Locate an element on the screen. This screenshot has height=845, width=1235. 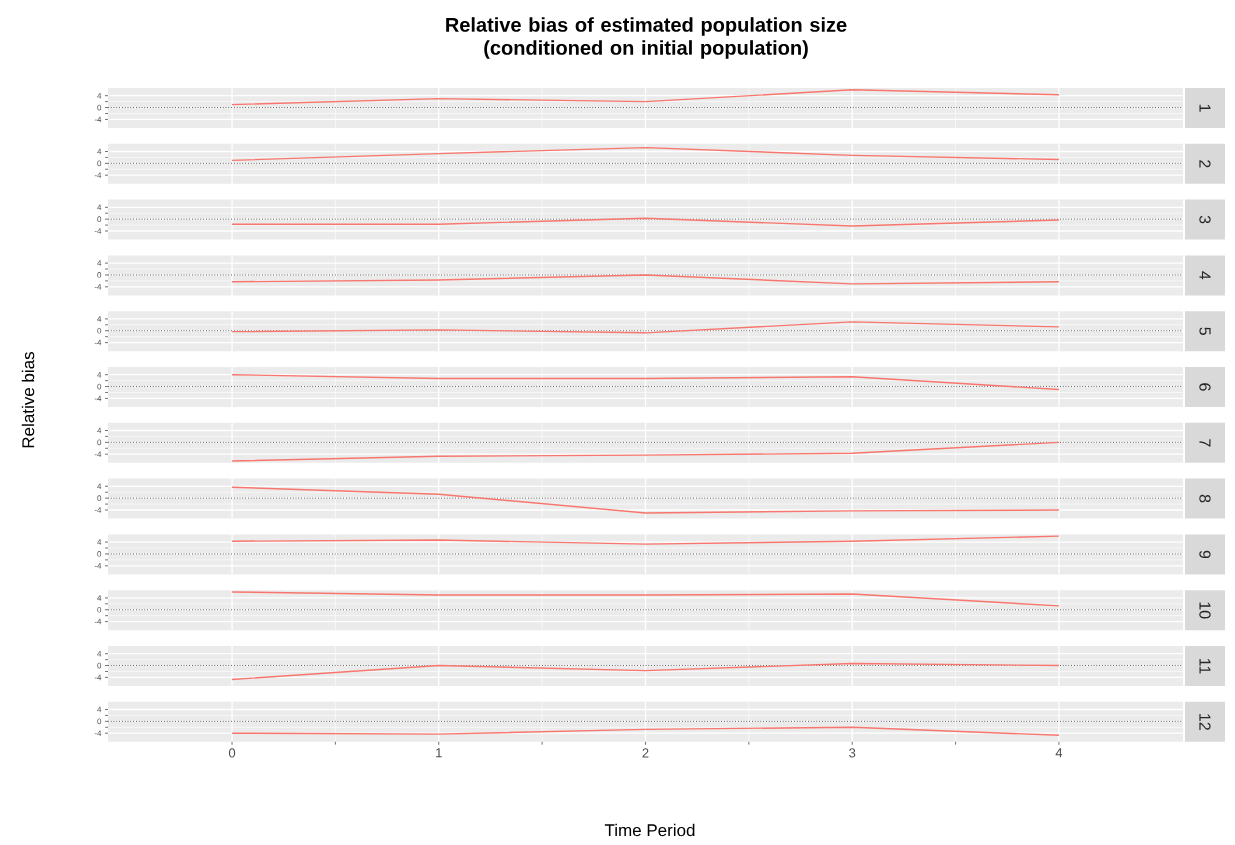
text: 1 is located at coordinates (1205, 108).